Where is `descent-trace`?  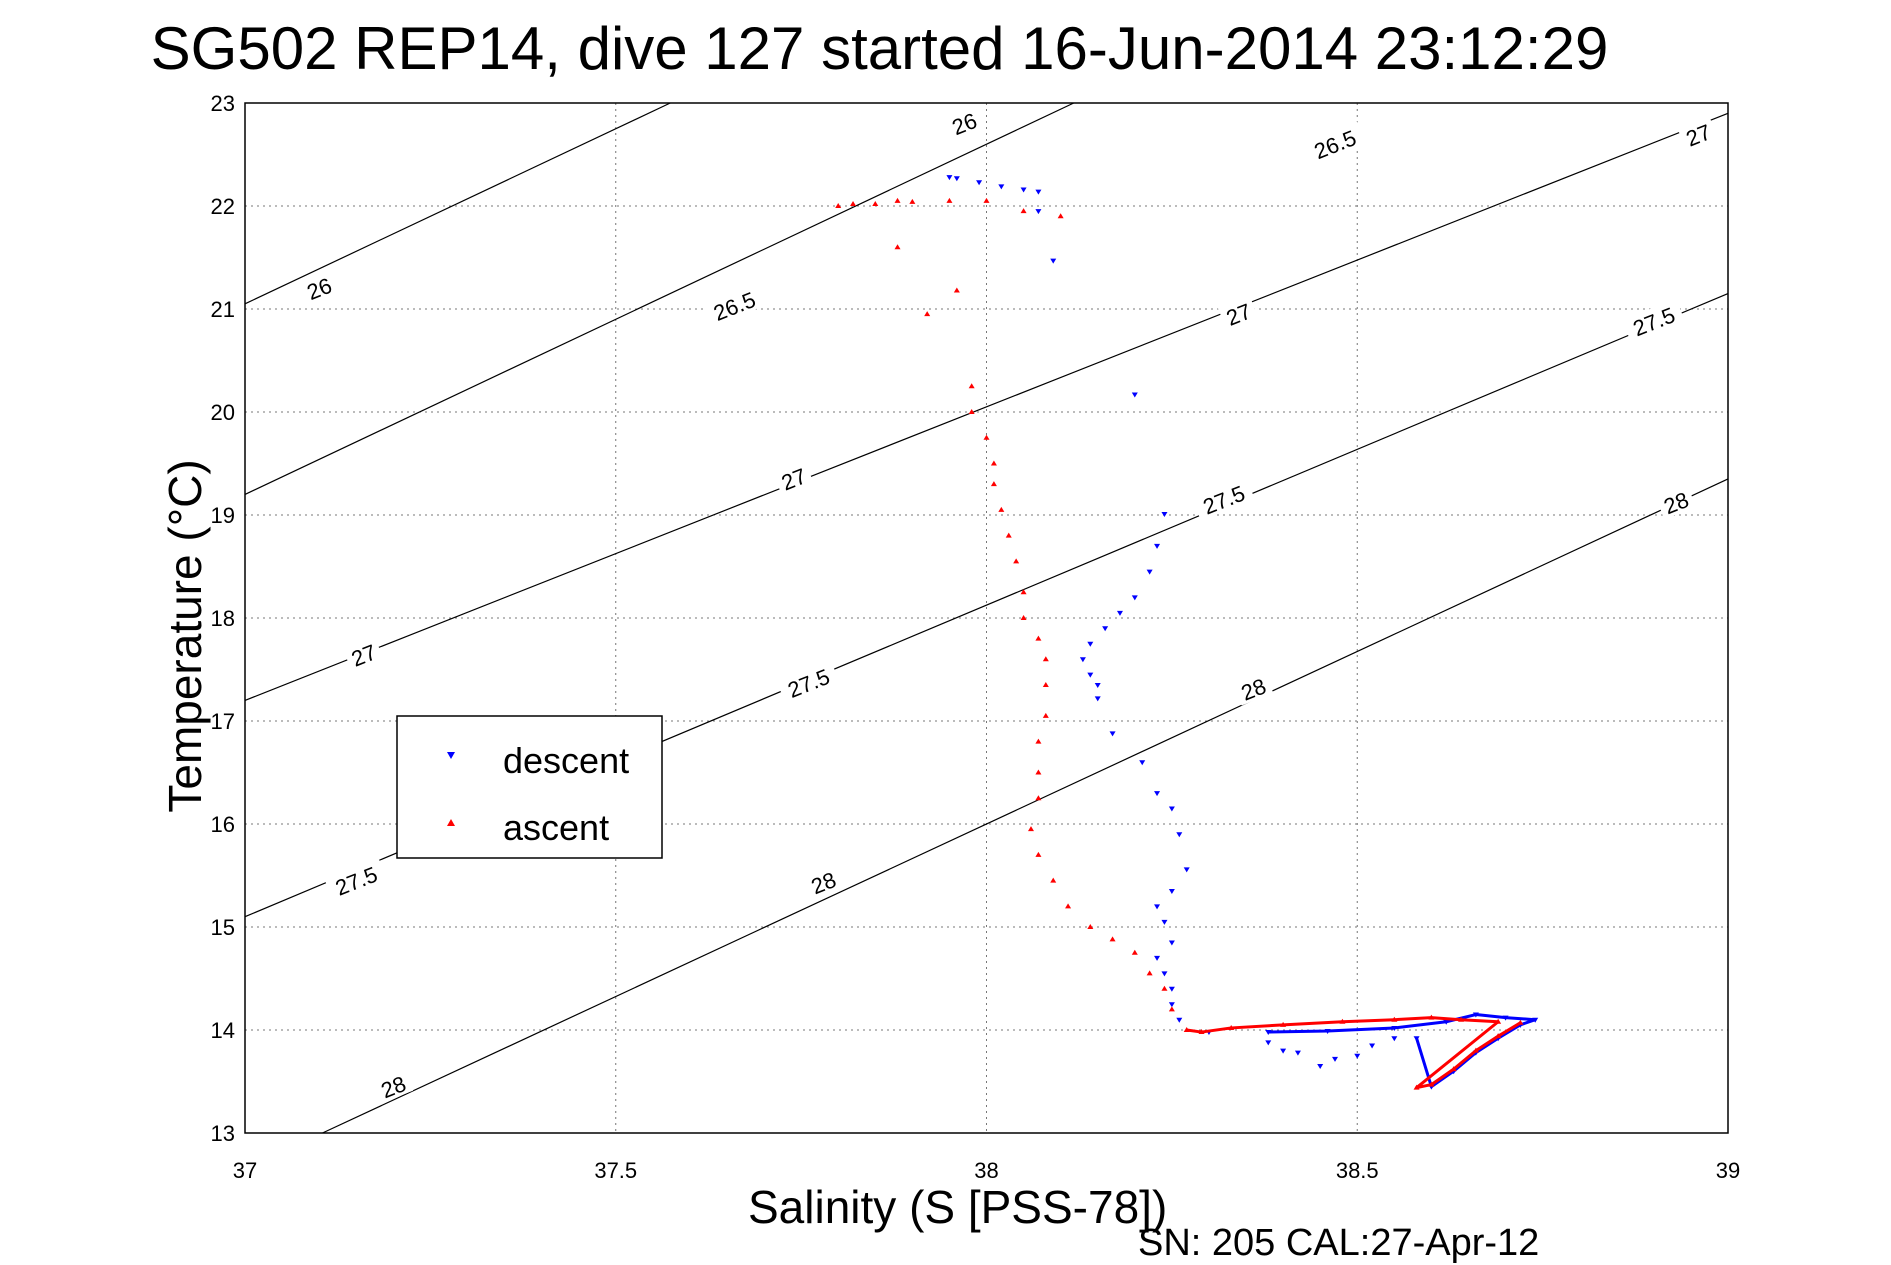 descent-trace is located at coordinates (1402, 1051).